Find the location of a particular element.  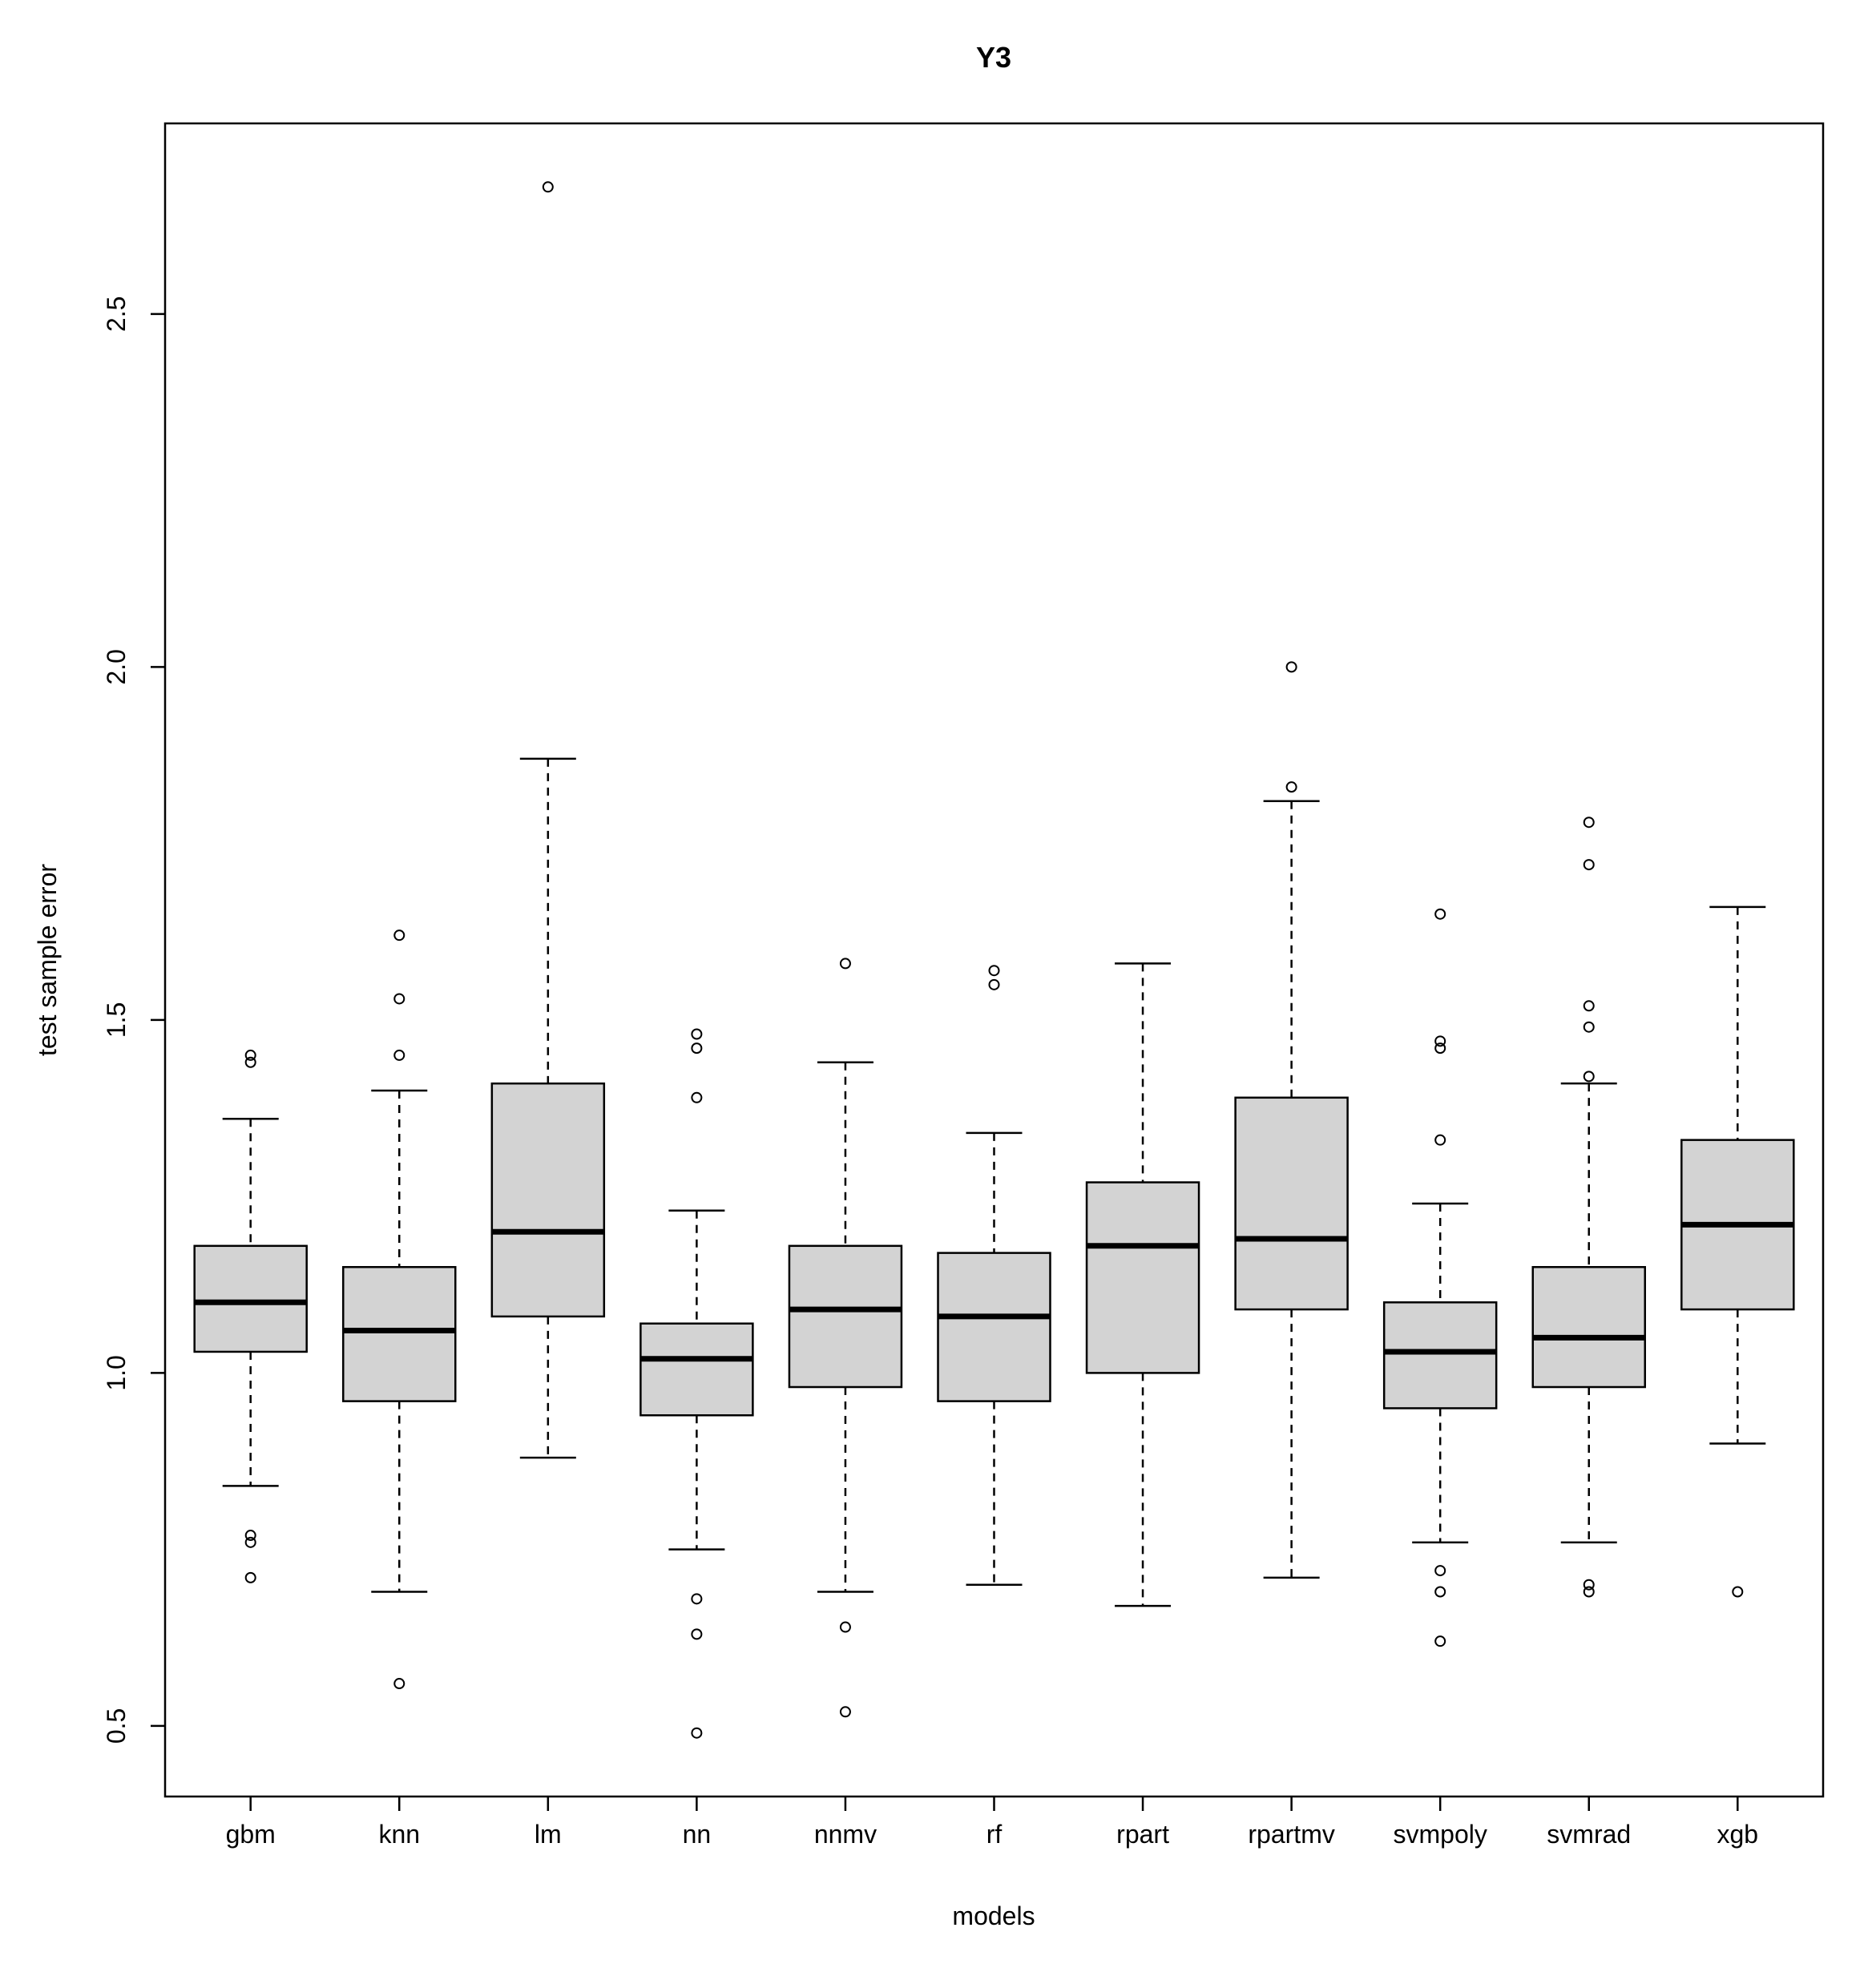

box-nn is located at coordinates (697, 1383).